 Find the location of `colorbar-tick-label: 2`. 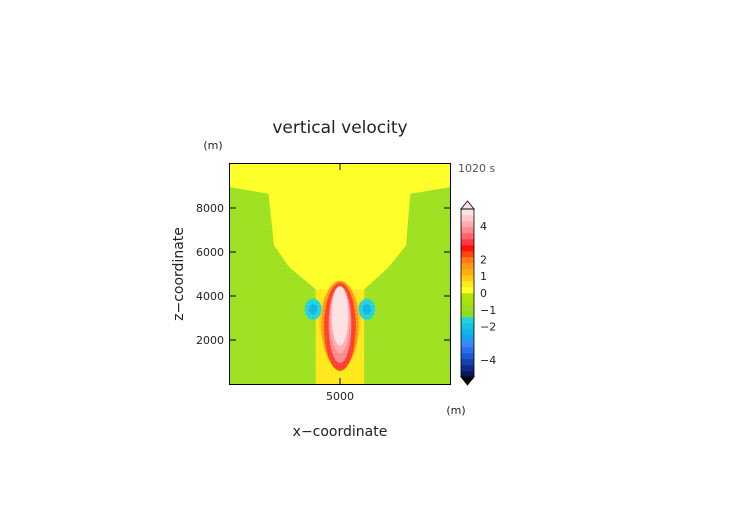

colorbar-tick-label: 2 is located at coordinates (483, 259).